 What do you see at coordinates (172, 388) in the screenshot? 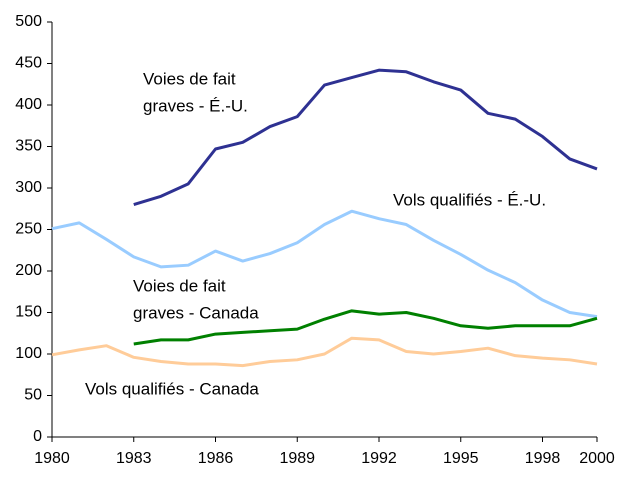
I see `series-label: Vols qualifiés - Canada` at bounding box center [172, 388].